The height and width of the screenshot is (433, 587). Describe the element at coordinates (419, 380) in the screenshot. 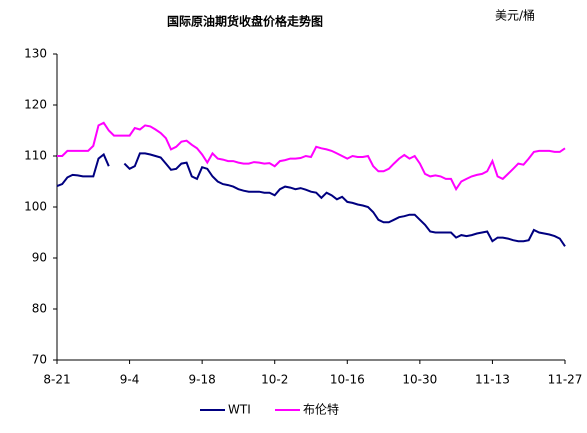

I see `x-tick-label: 10-30` at that location.